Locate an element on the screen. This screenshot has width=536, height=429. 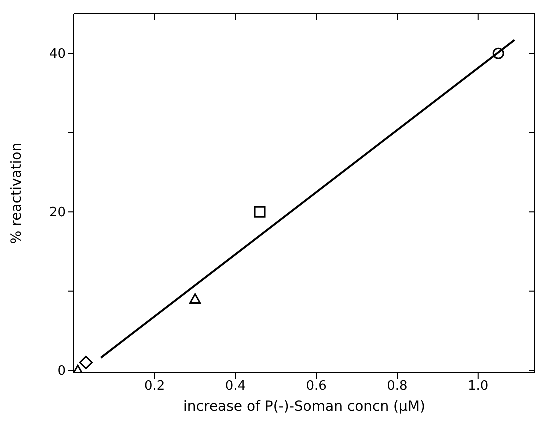
x-tick-label: 0.4 is located at coordinates (235, 386).